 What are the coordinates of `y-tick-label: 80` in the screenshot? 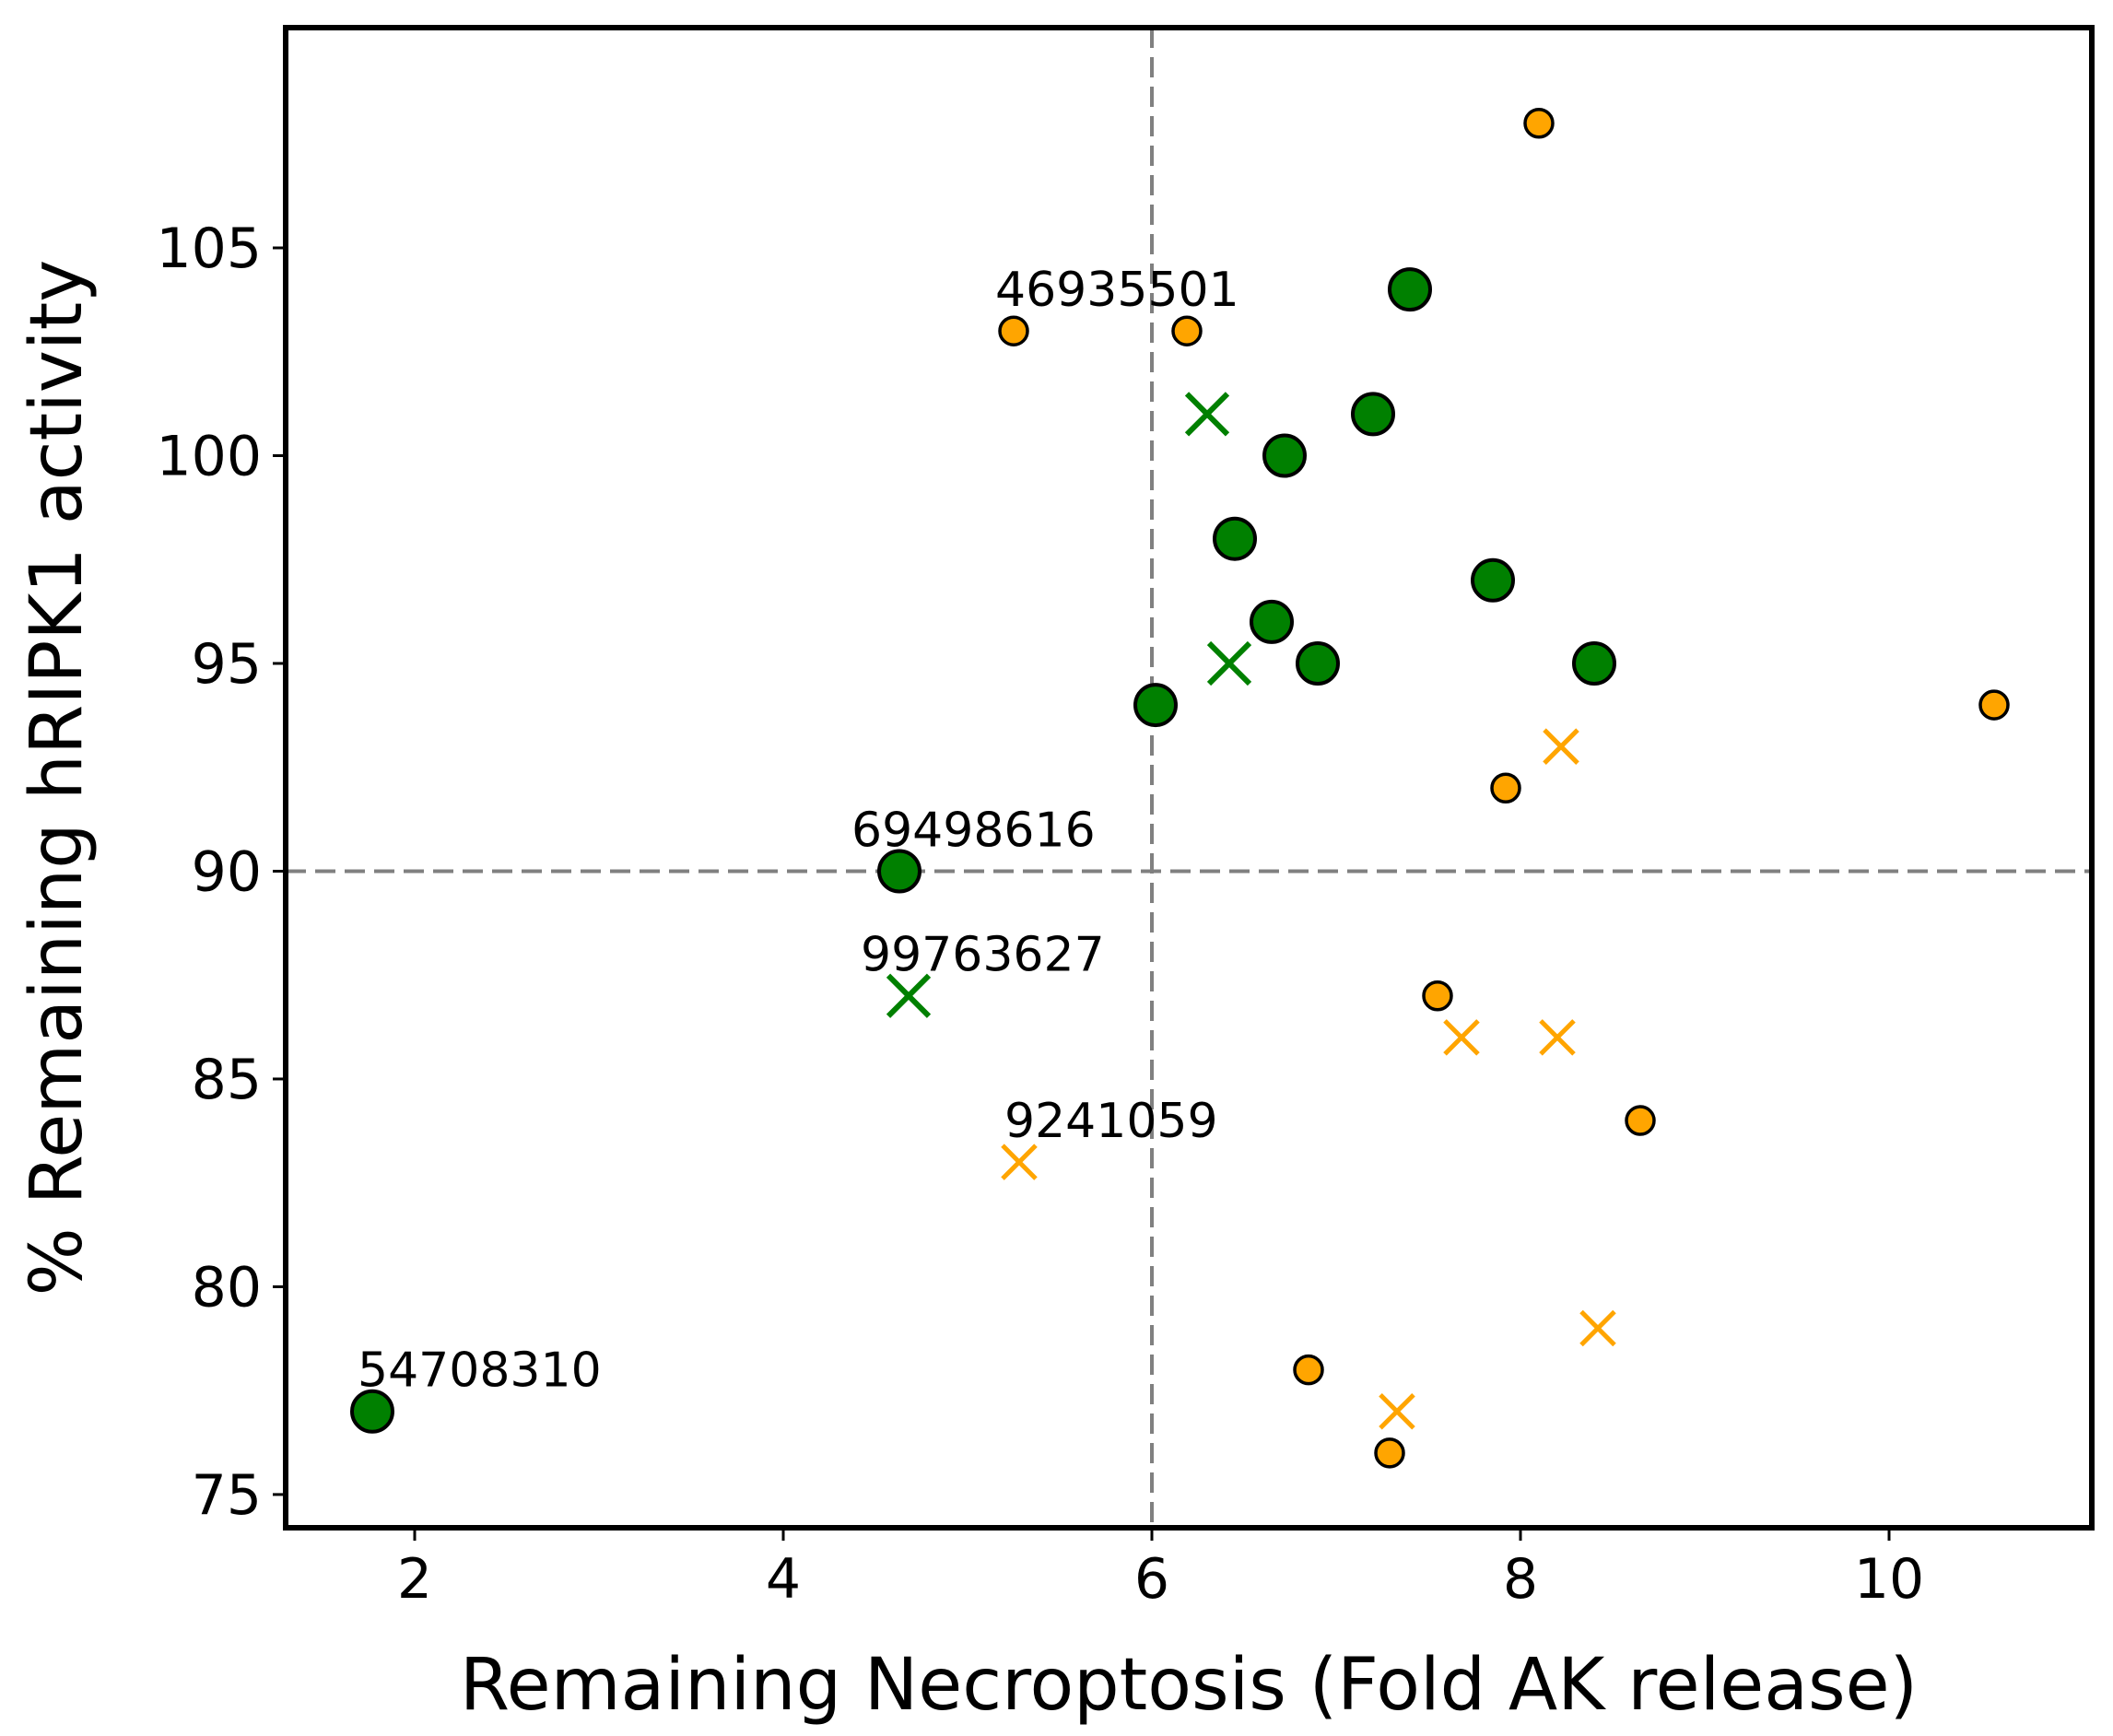 It's located at (227, 1287).